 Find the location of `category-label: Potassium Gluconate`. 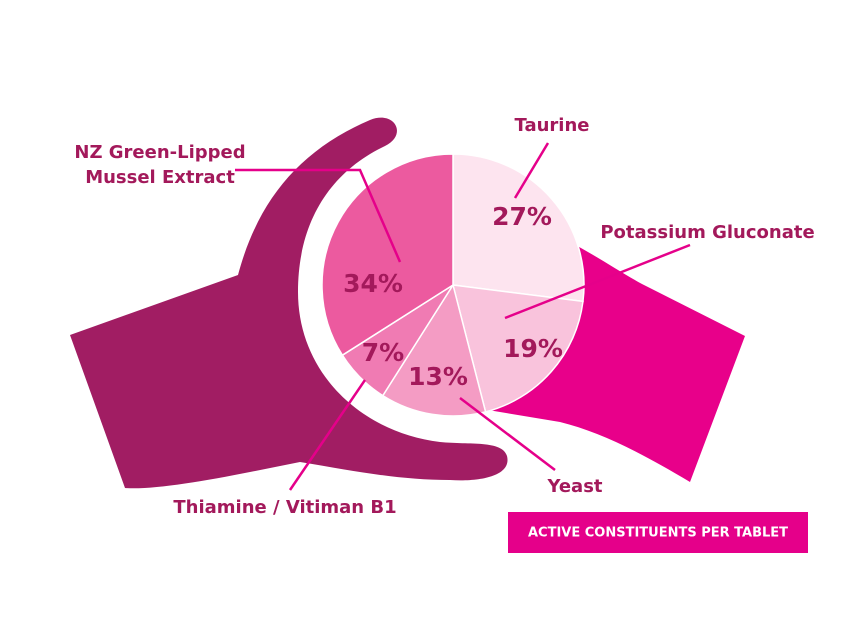

category-label: Potassium Gluconate is located at coordinates (707, 232).